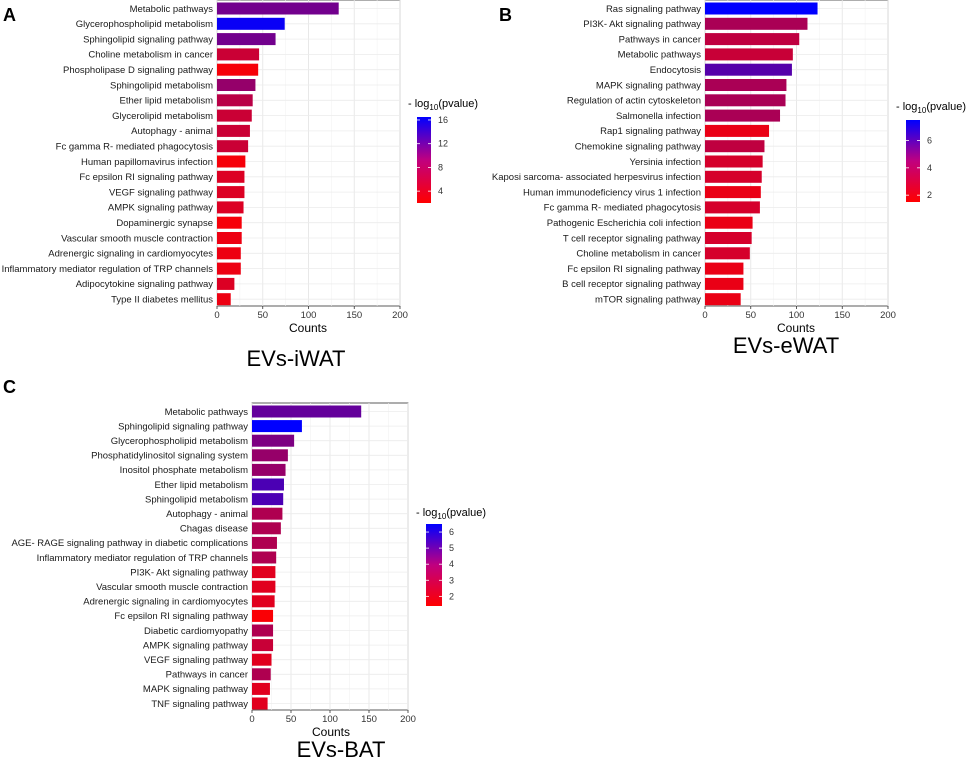 This screenshot has height=760, width=969. I want to click on category-label: Glycerophospholipid metabolism, so click(144, 24).